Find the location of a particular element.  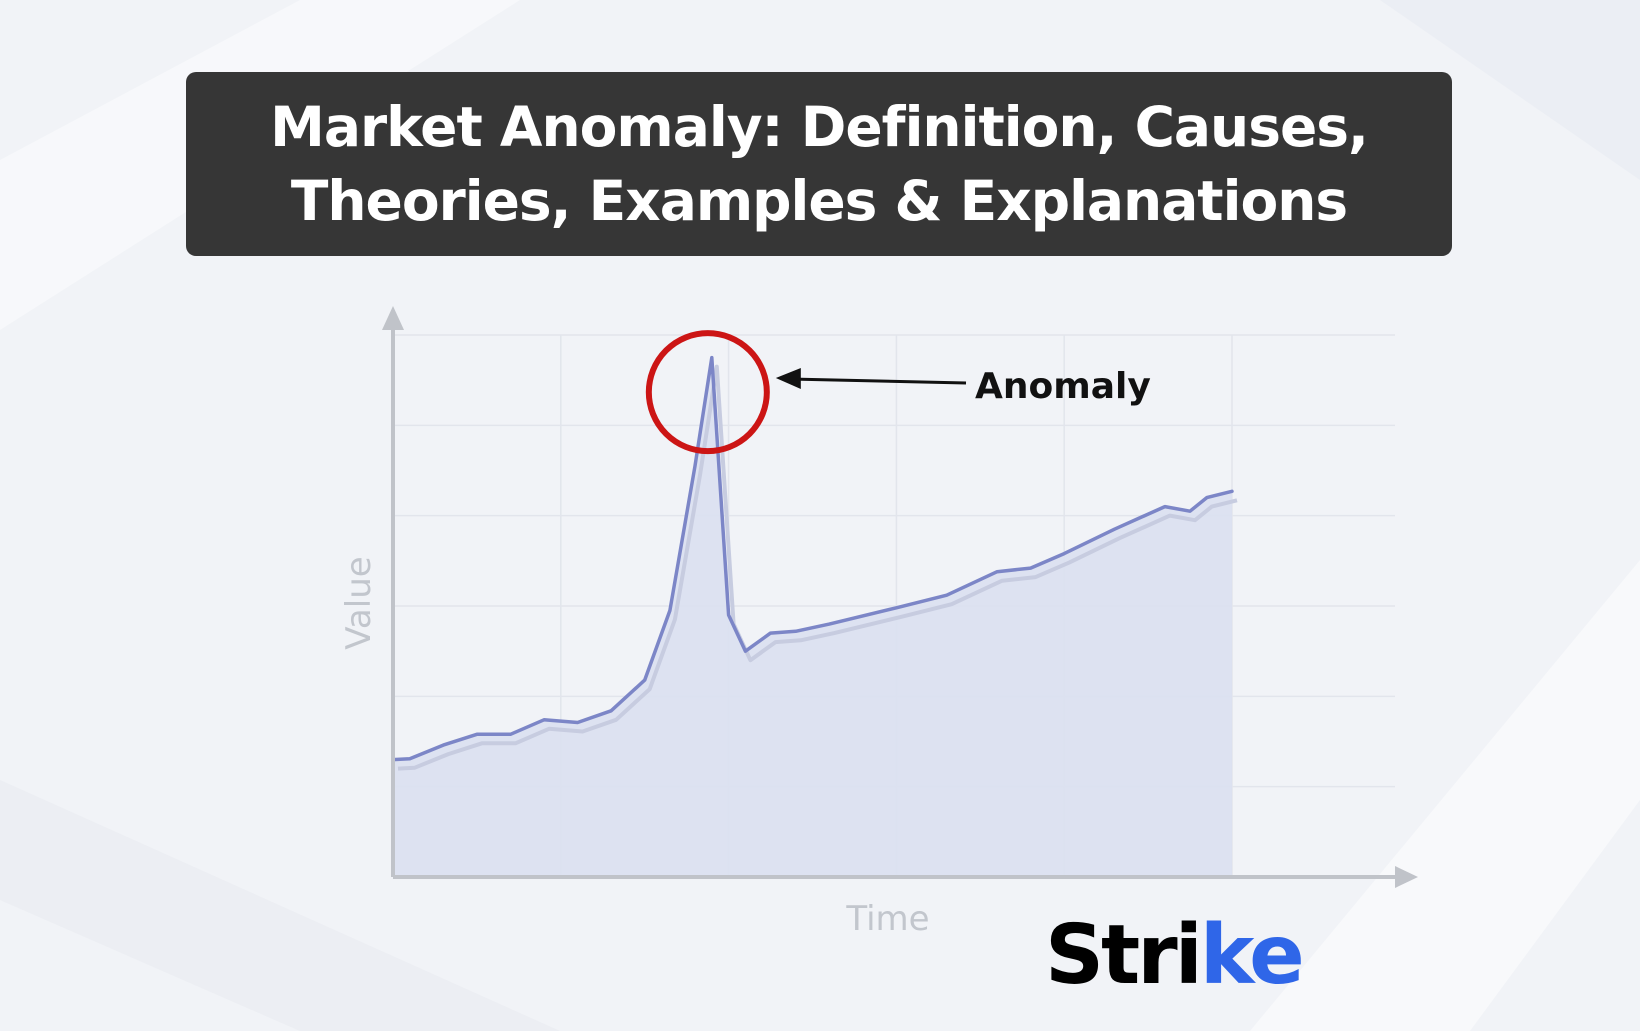

x-axis-title: Time is located at coordinates (887, 919).